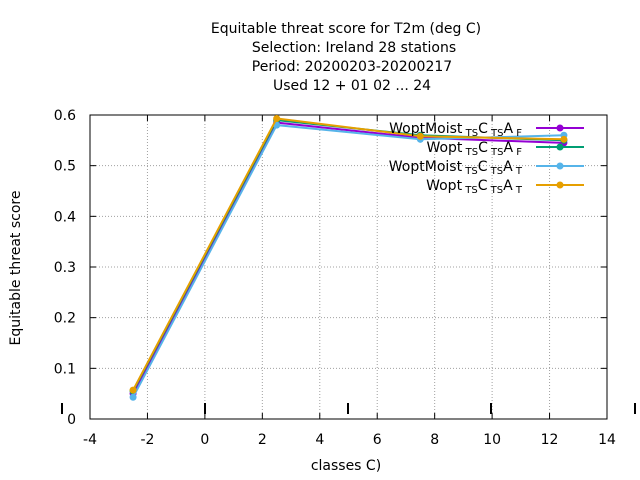 The height and width of the screenshot is (480, 640). I want to click on y-tick-label: 0, so click(71, 420).